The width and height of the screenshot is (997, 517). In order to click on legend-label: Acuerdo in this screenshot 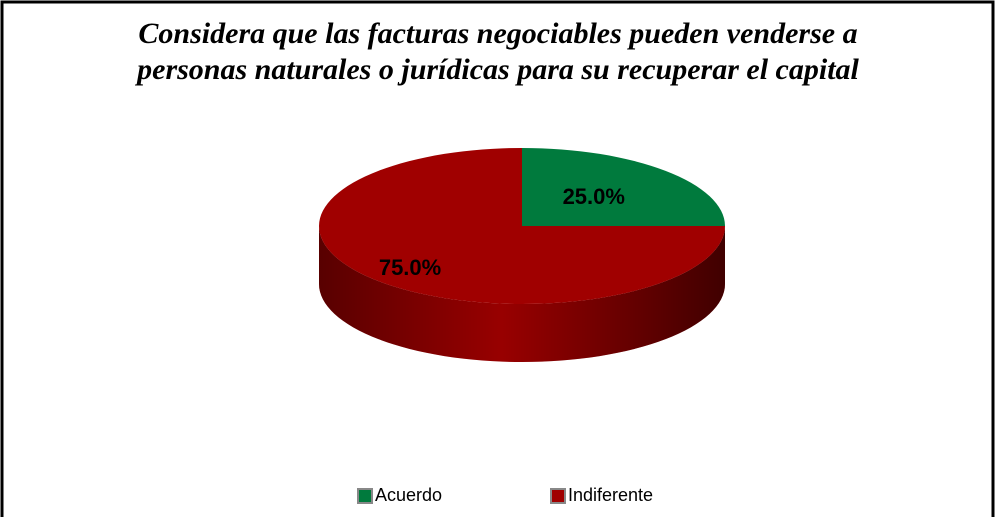, I will do `click(408, 495)`.